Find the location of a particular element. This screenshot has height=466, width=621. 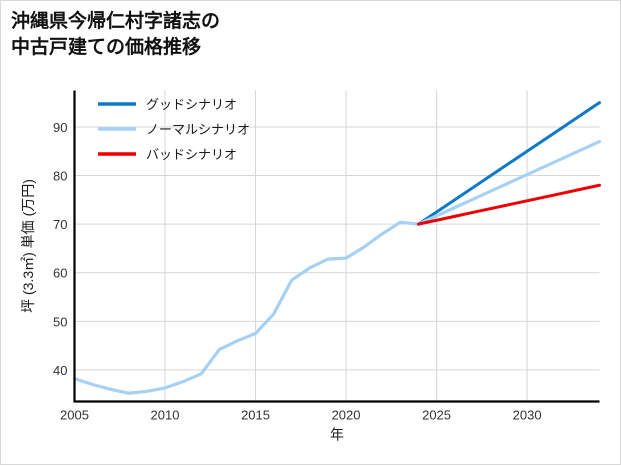

y-tick-label: 90 is located at coordinates (60, 127).